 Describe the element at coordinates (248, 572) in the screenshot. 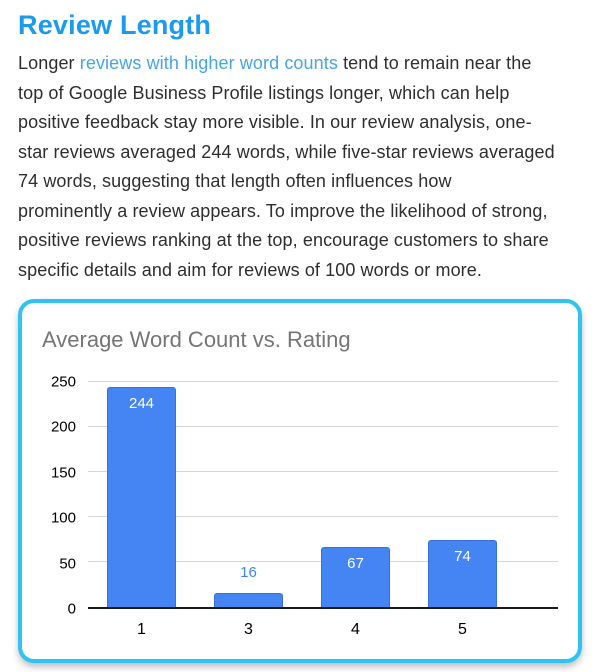

I see `bar-value-label-3: 16` at that location.